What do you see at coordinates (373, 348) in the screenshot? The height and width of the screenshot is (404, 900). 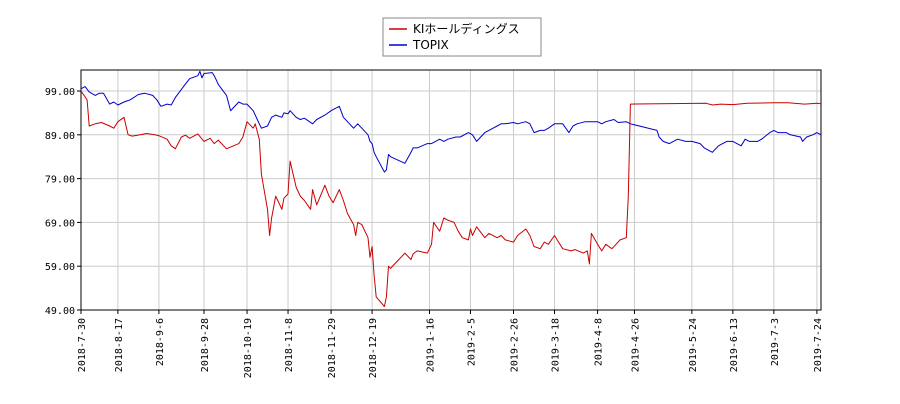 I see `x-tick-label: 2018-12-19` at bounding box center [373, 348].